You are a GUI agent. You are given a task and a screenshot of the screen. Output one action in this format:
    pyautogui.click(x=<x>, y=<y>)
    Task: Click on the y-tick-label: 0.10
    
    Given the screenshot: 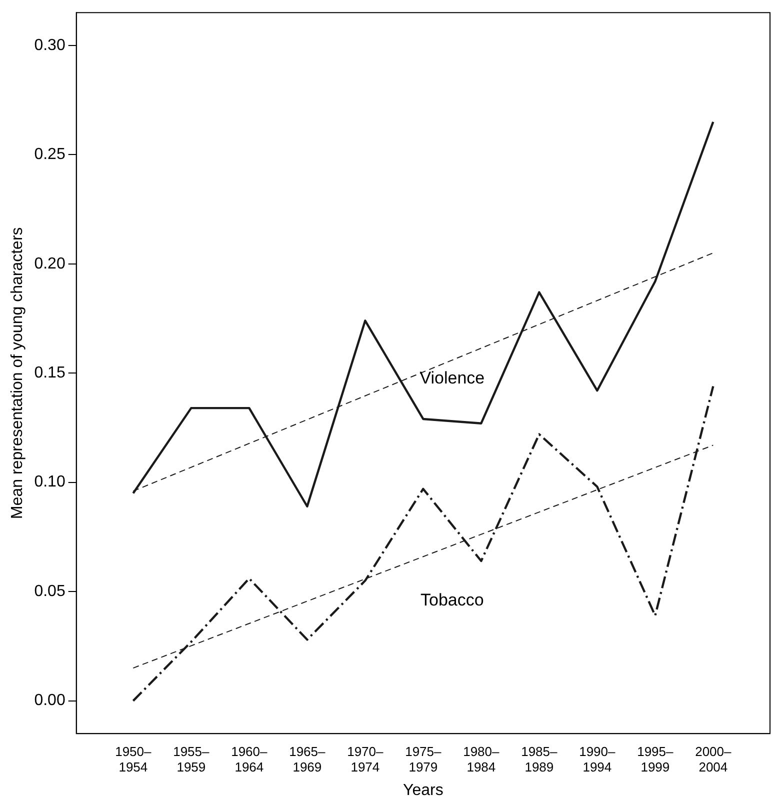 What is the action you would take?
    pyautogui.click(x=50, y=482)
    